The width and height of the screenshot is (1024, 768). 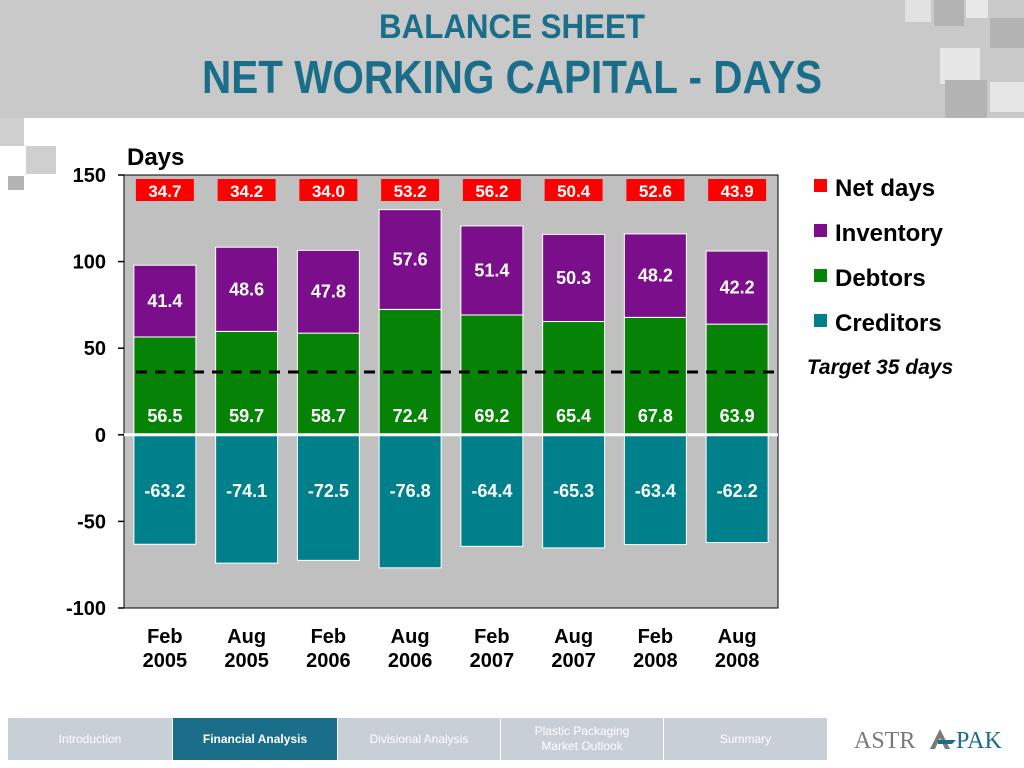 I want to click on net-days-label: 34.0, so click(x=328, y=191).